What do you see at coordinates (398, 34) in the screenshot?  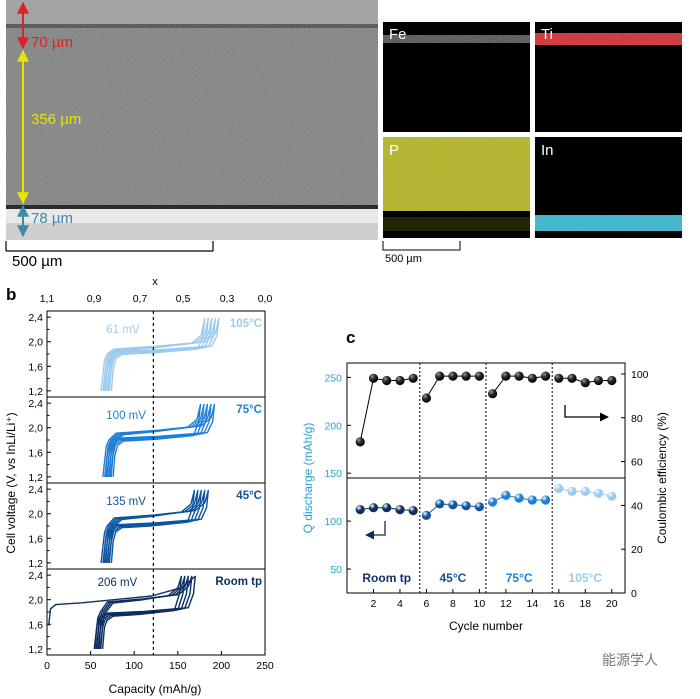 I see `edx-label-fe: Fe` at bounding box center [398, 34].